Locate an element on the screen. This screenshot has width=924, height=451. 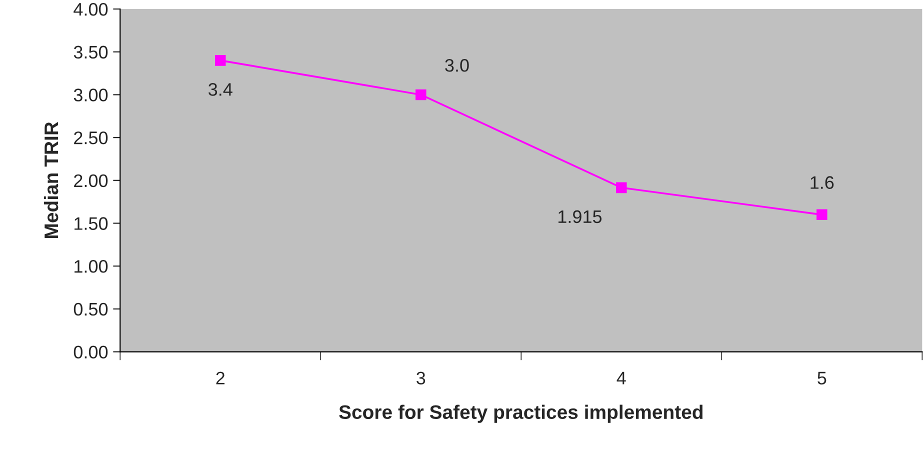
data-label: 1.915 is located at coordinates (580, 217).